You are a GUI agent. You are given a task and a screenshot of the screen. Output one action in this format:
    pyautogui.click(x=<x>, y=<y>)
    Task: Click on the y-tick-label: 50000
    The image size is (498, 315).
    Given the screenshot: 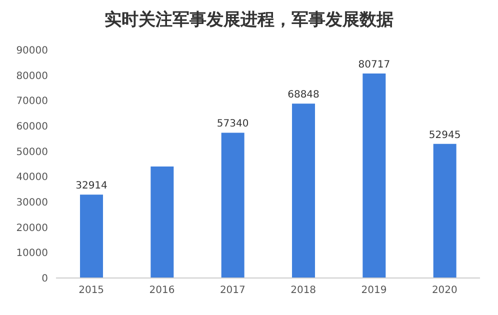 What is the action you would take?
    pyautogui.click(x=32, y=152)
    